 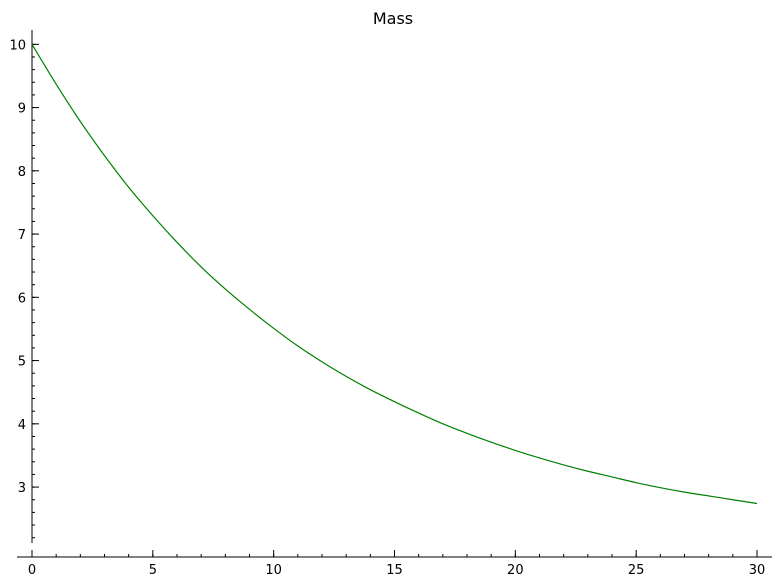 What do you see at coordinates (515, 570) in the screenshot?
I see `x-tick-label: 20` at bounding box center [515, 570].